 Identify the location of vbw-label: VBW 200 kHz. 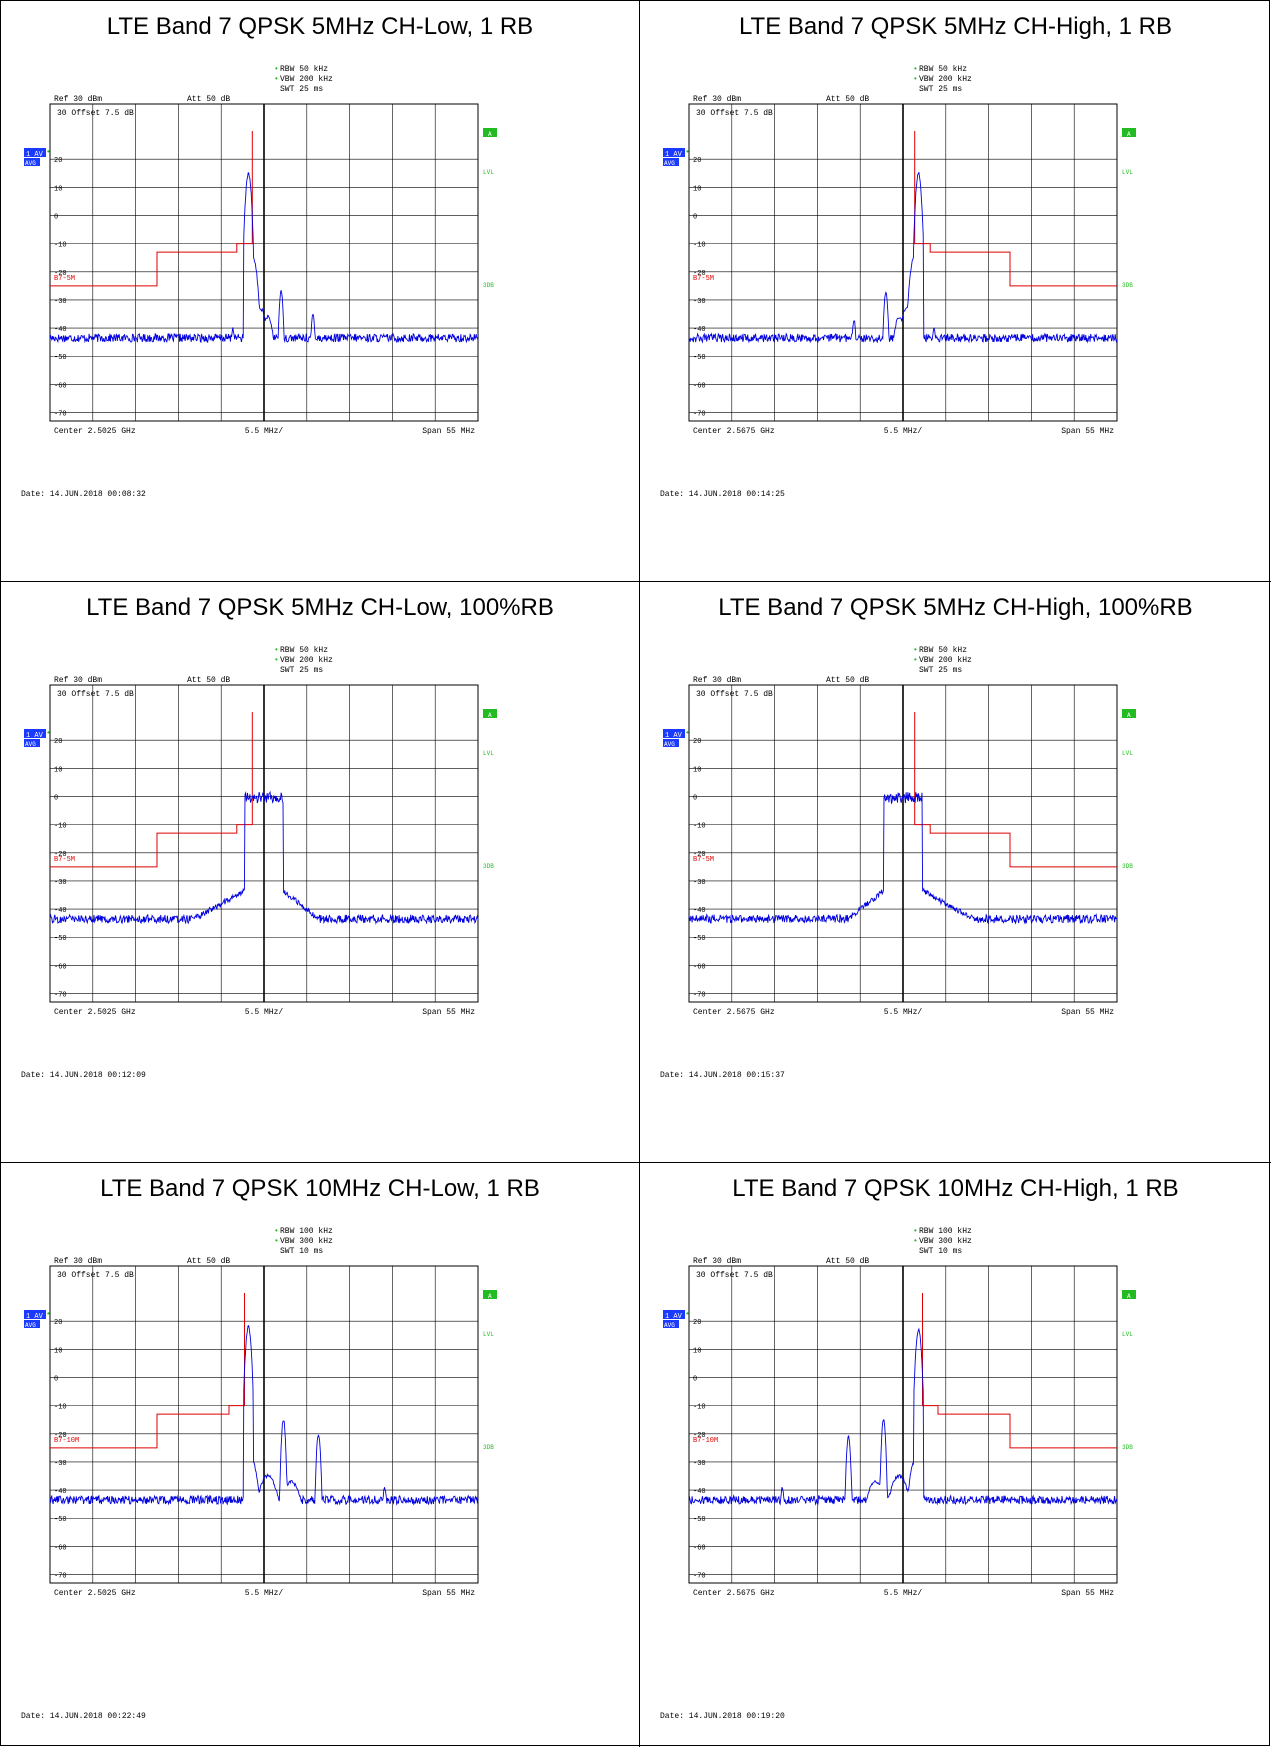
(306, 660).